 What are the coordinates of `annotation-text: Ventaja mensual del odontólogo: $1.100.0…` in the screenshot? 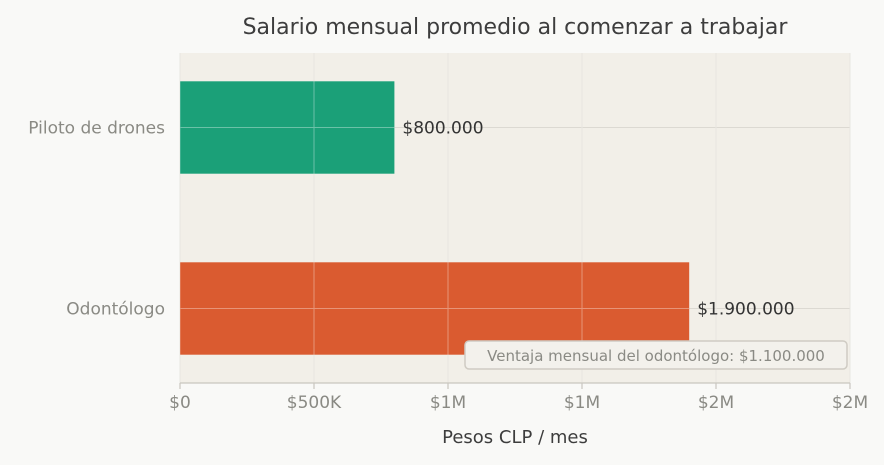 It's located at (656, 356).